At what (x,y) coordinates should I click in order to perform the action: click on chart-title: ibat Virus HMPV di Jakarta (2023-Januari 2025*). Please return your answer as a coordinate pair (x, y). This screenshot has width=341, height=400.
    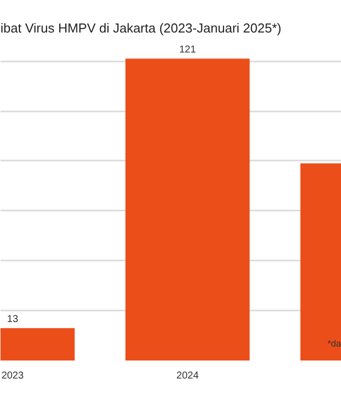
    Looking at the image, I should click on (141, 28).